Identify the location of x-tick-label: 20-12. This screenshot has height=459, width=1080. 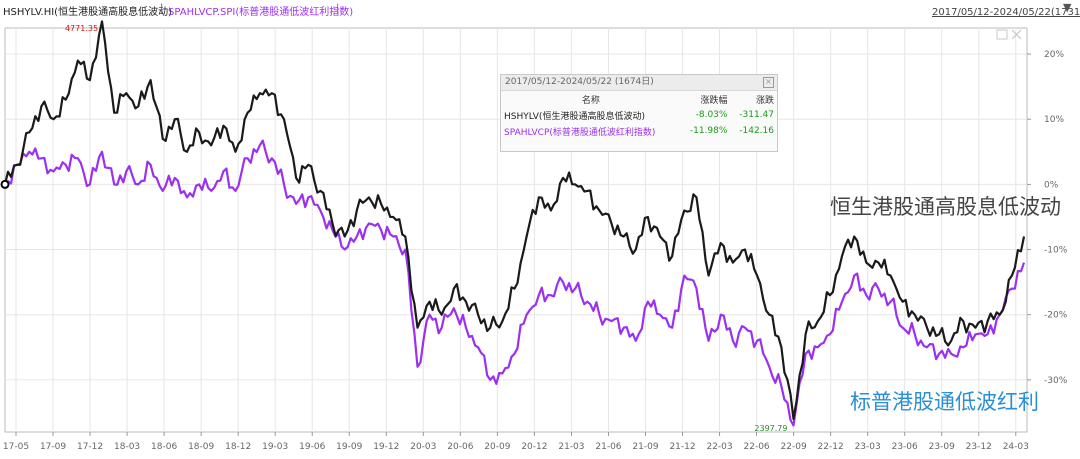
(534, 447).